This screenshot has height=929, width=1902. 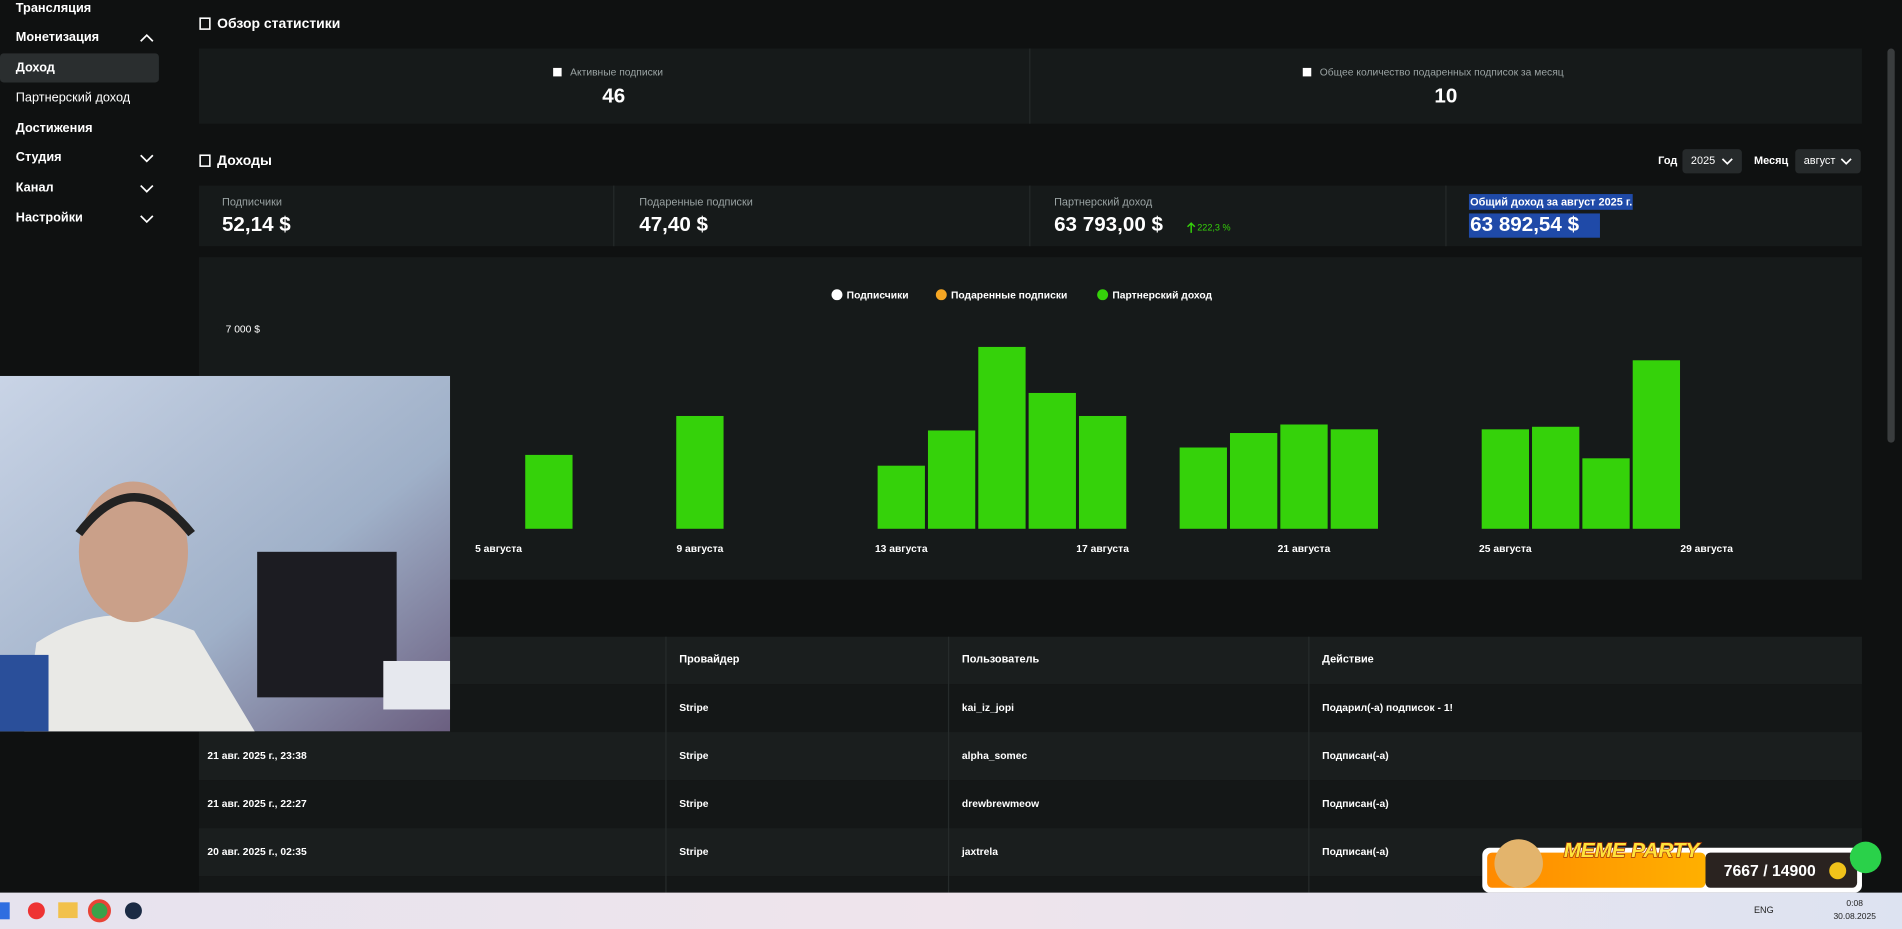 What do you see at coordinates (73, 97) in the screenshot?
I see `nav-item: Партнерский доход` at bounding box center [73, 97].